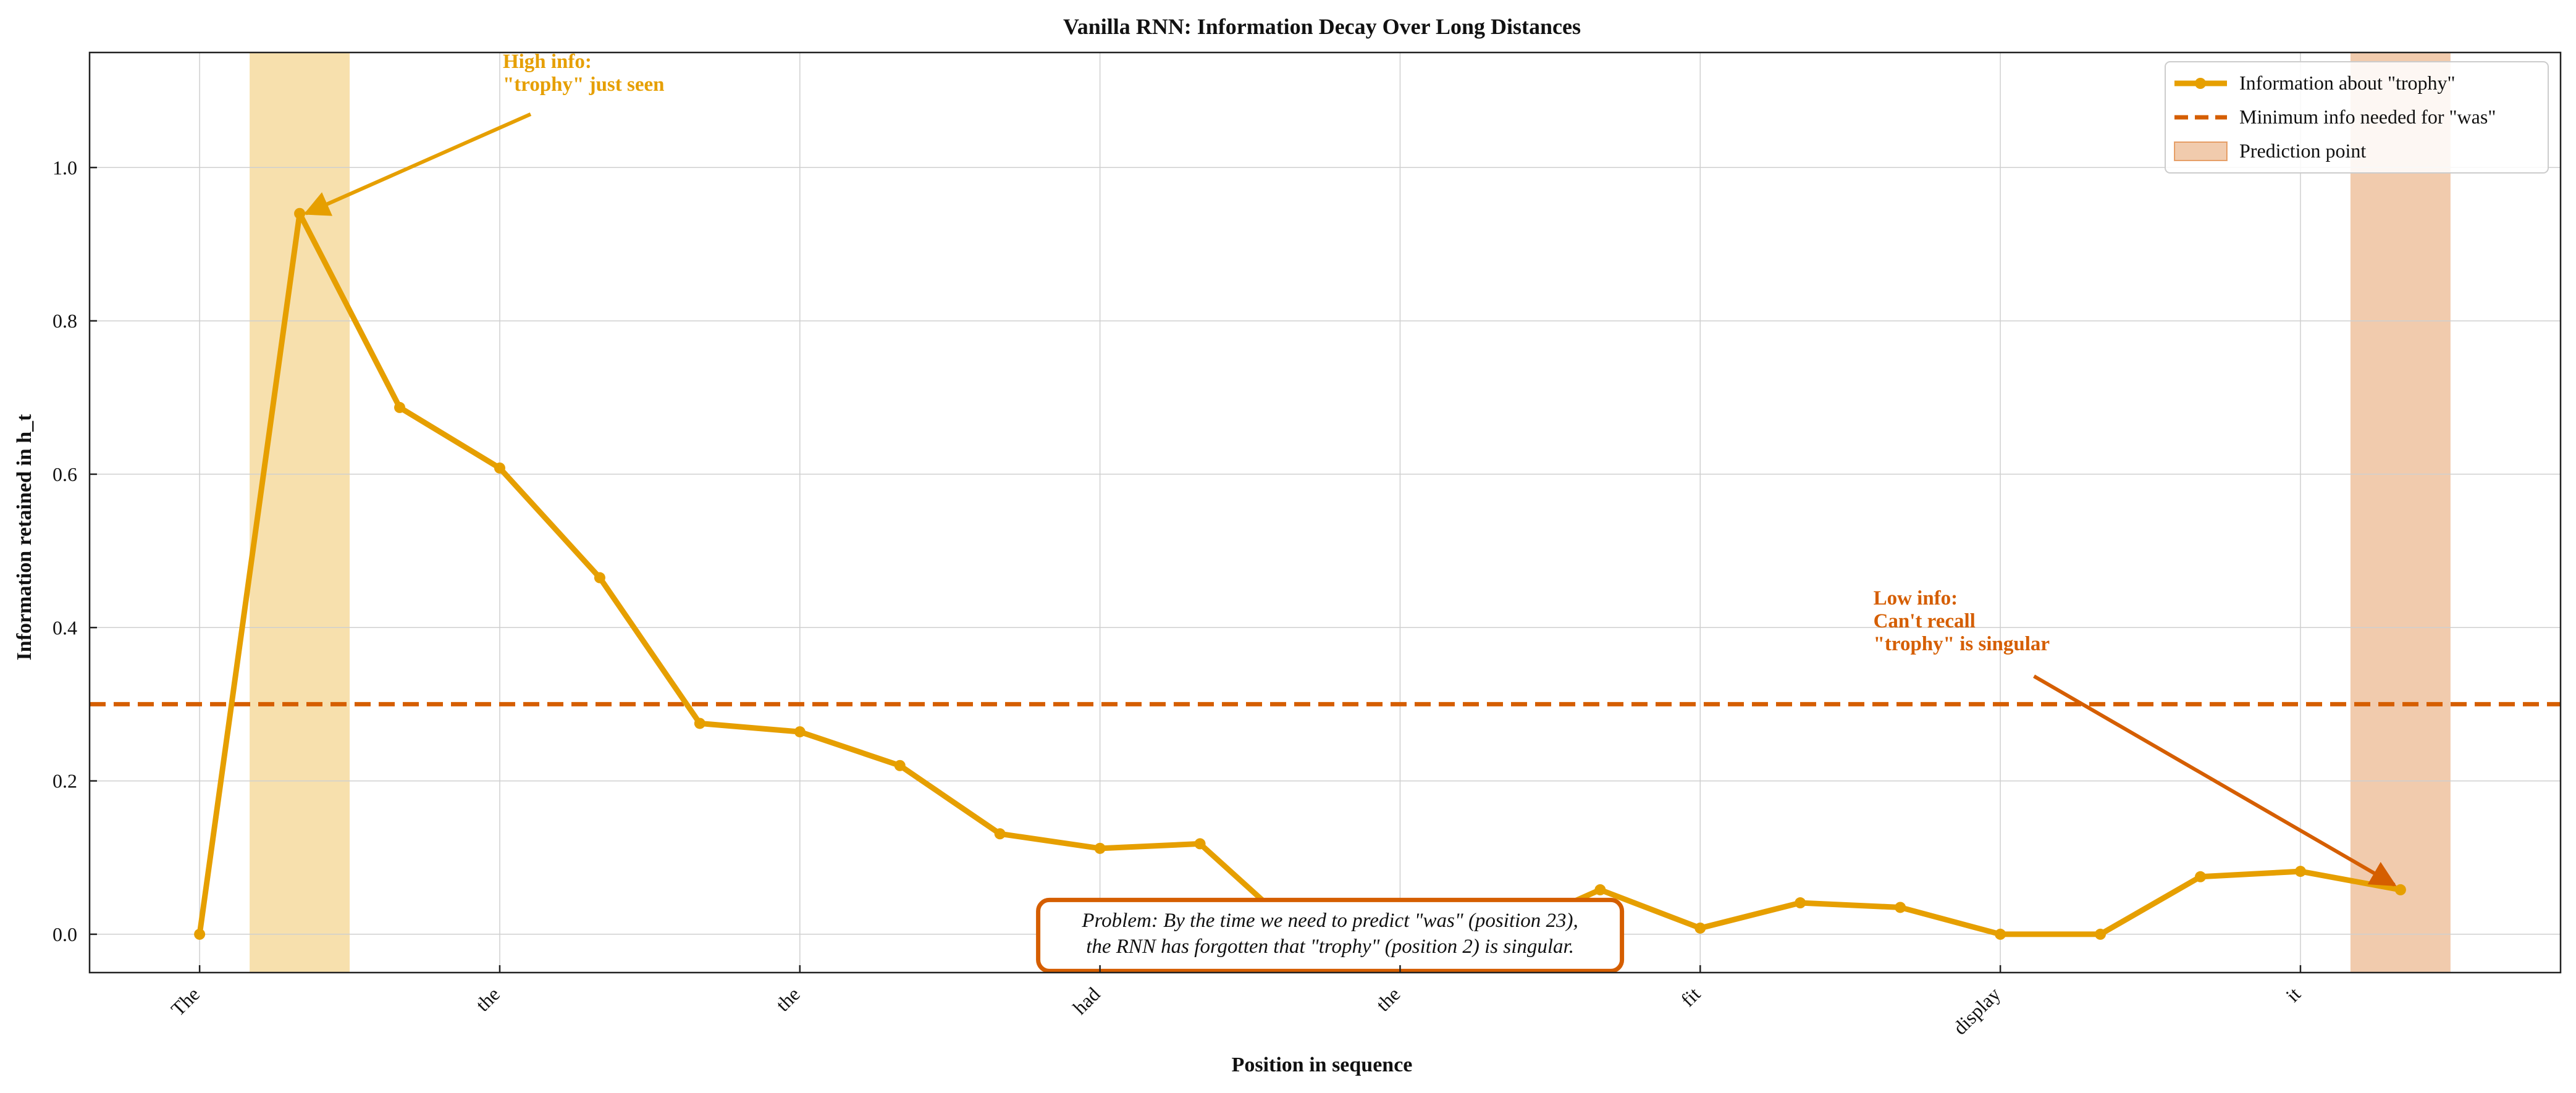 The width and height of the screenshot is (2576, 1093). What do you see at coordinates (65, 321) in the screenshot?
I see `y-tick-label-4: 0.8` at bounding box center [65, 321].